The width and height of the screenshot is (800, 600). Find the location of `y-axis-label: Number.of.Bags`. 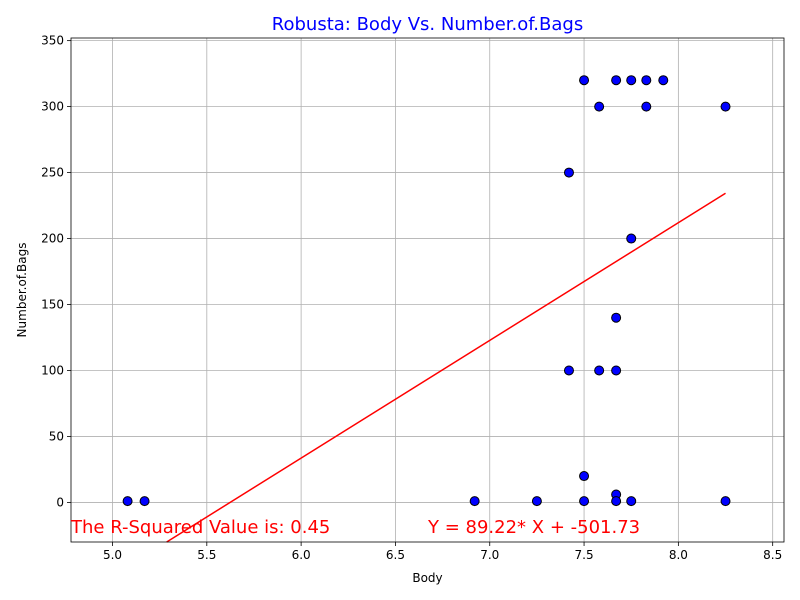

y-axis-label: Number.of.Bags is located at coordinates (22, 290).